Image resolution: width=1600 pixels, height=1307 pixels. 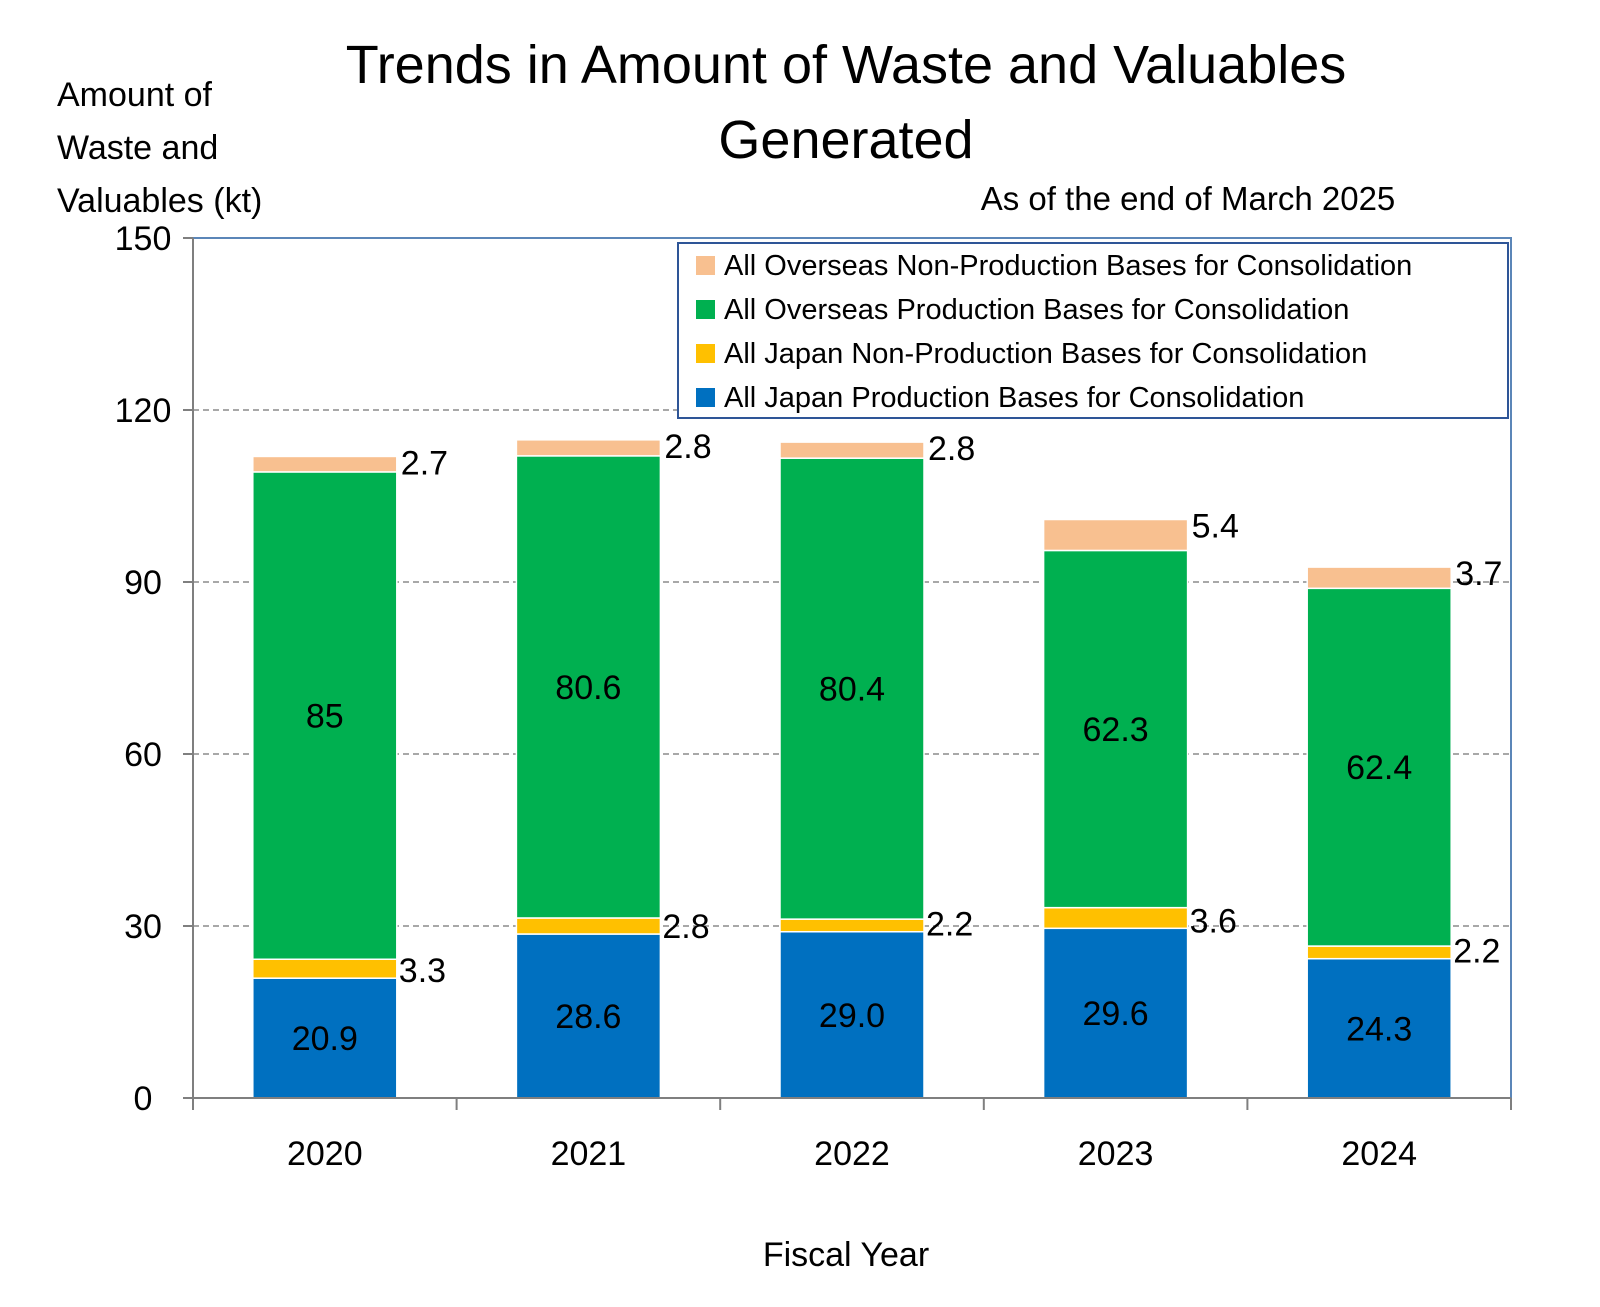 What do you see at coordinates (1116, 1154) in the screenshot?
I see `x-tick-label-2023: 2023` at bounding box center [1116, 1154].